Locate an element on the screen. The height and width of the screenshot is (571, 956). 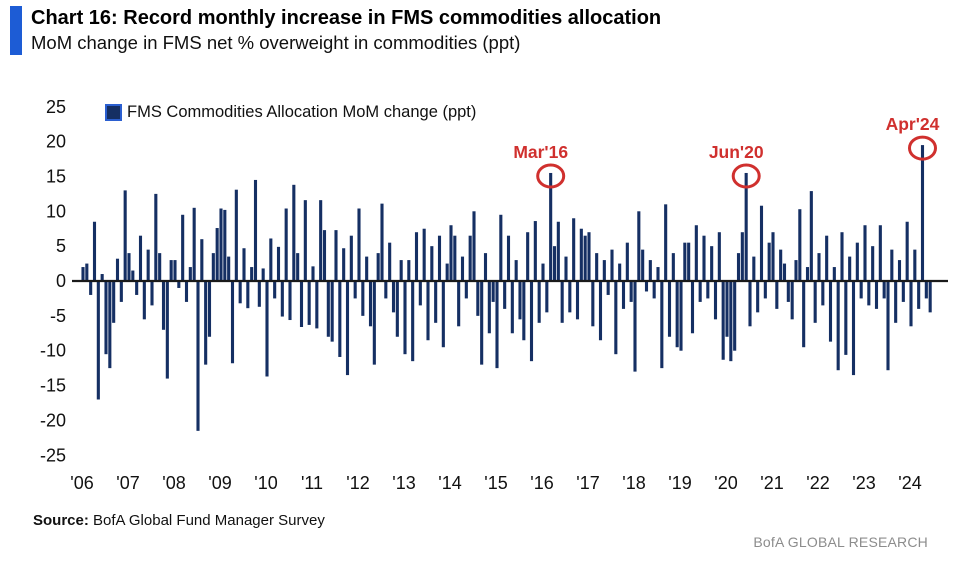
annotation-label: Mar'16 is located at coordinates (540, 152).